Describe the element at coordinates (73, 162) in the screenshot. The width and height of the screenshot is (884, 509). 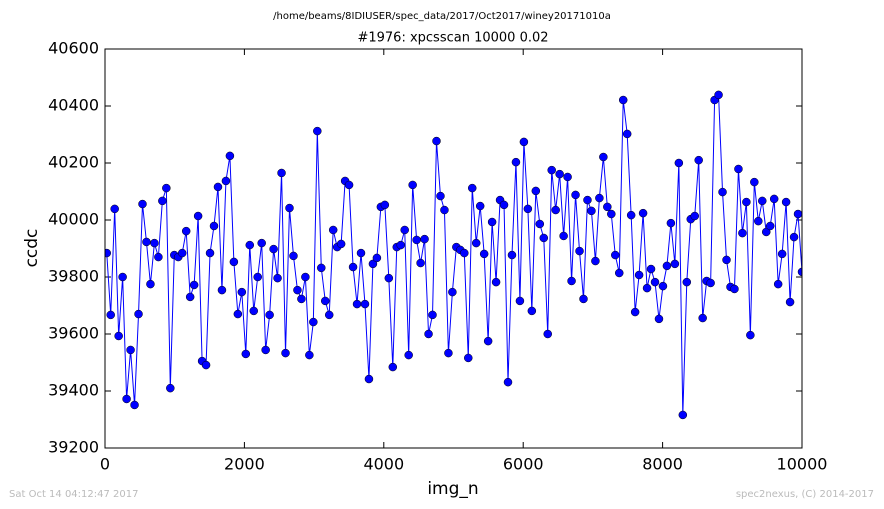
I see `y-tick-label: 40200` at that location.